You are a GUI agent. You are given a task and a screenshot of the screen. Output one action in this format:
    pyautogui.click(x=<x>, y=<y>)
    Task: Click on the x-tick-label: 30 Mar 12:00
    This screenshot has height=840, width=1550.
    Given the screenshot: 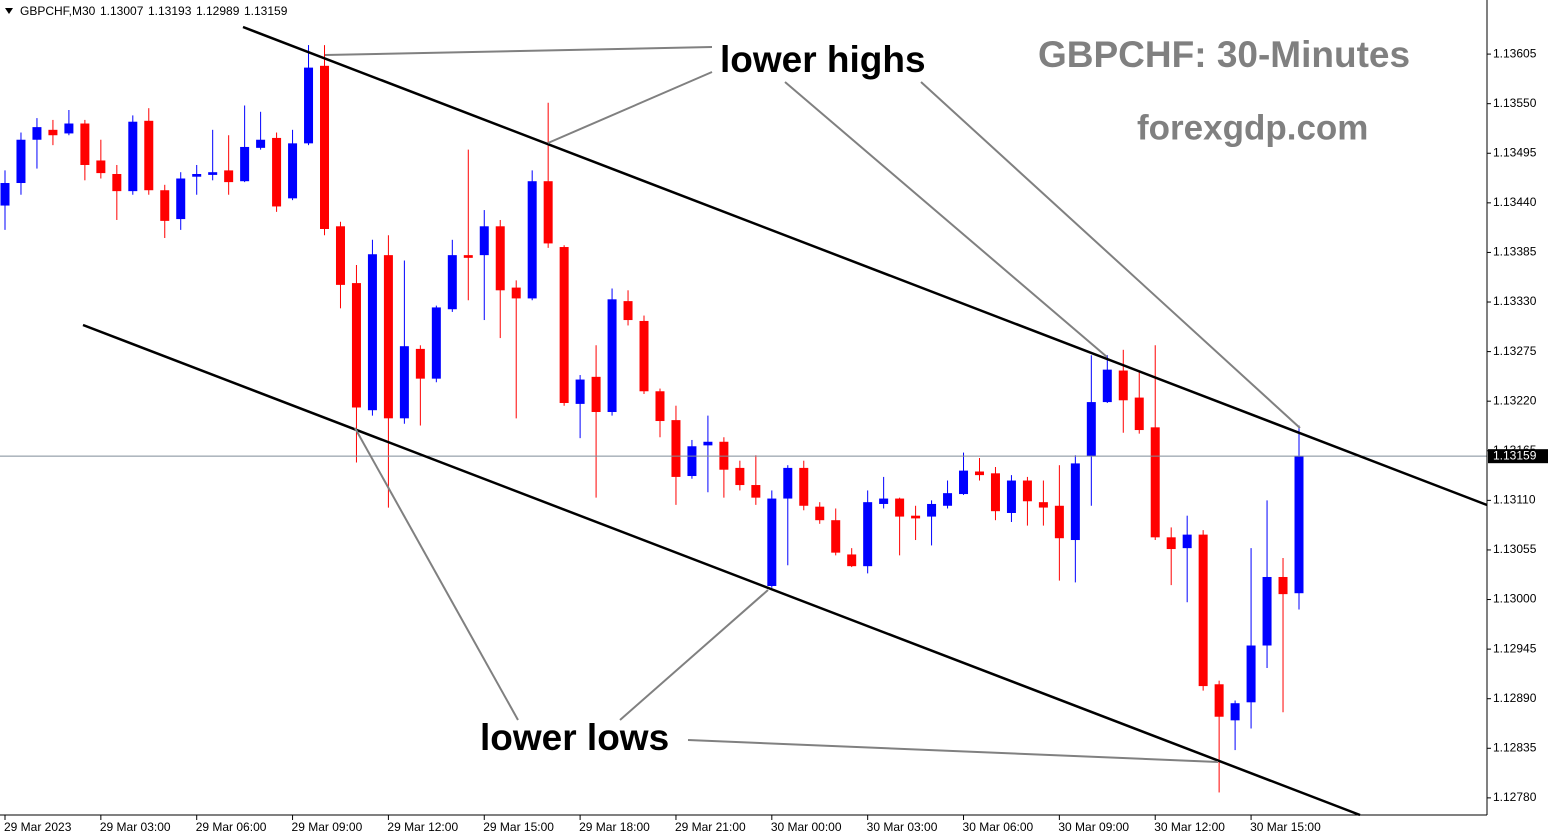 What is the action you would take?
    pyautogui.click(x=1189, y=827)
    